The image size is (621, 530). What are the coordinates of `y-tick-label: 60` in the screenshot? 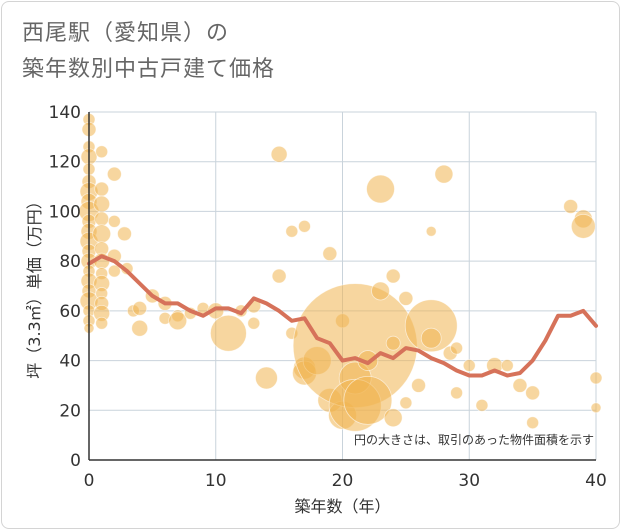 It's located at (70, 312).